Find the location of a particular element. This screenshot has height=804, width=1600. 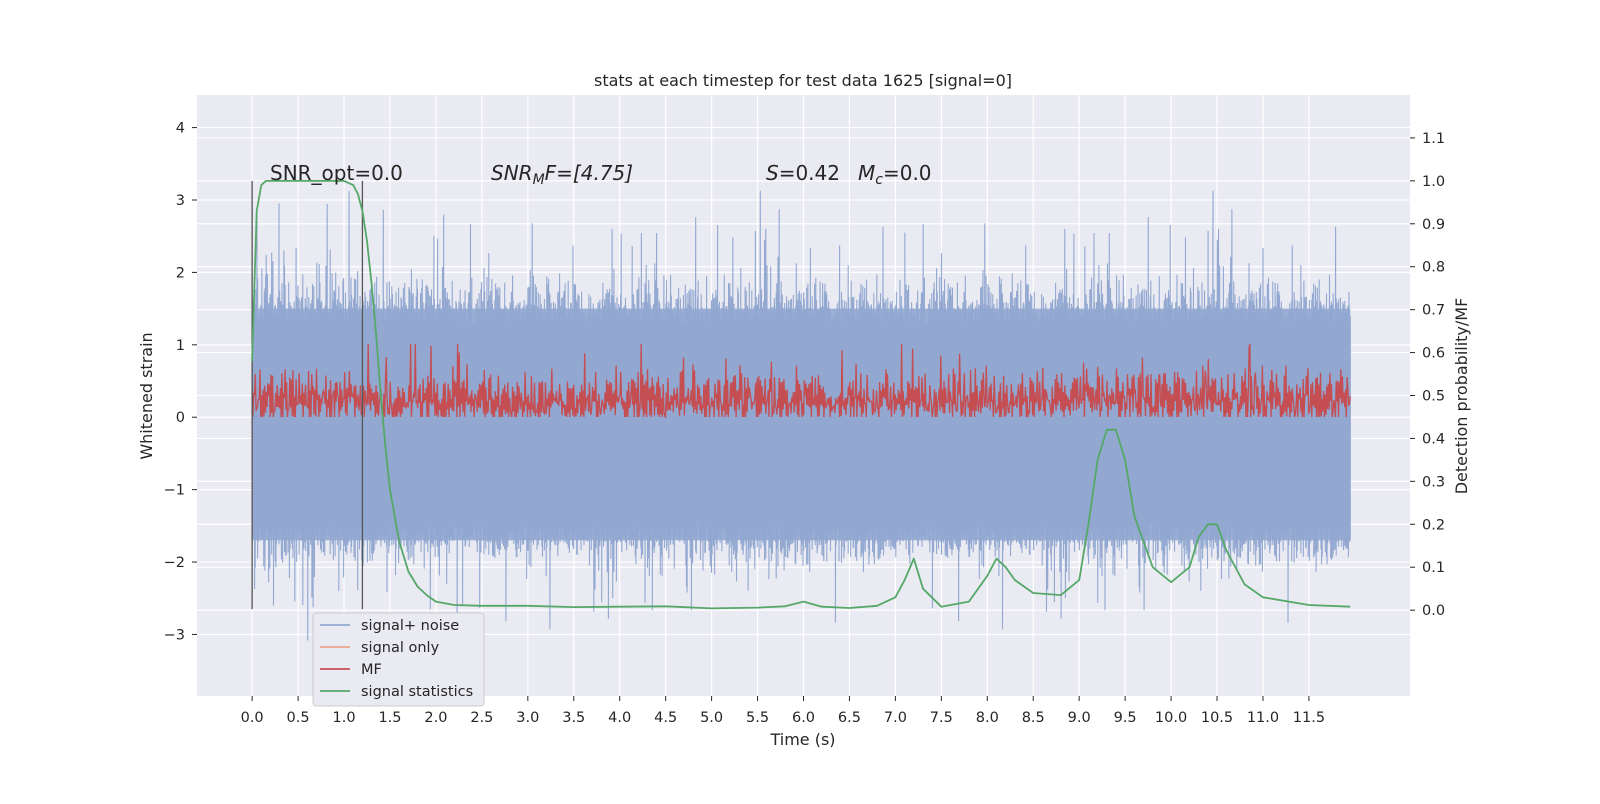

left-y-axis-ticks: −3 −2 −1 0 1 2 3 4 is located at coordinates (180, 382).